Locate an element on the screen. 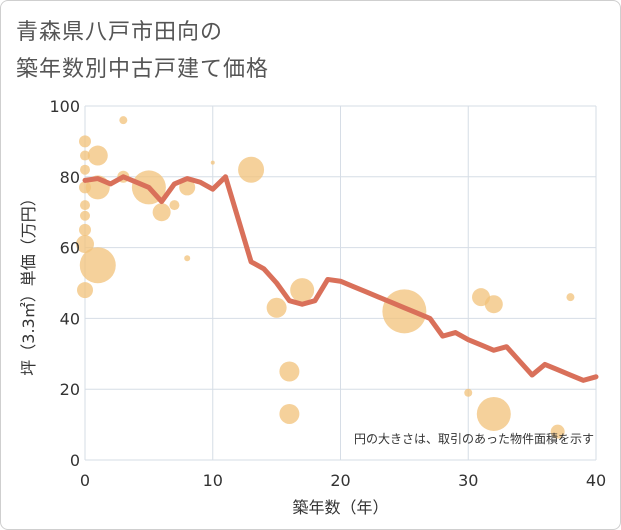 Image resolution: width=621 pixels, height=530 pixels. y-tick-label: 80 is located at coordinates (70, 177).